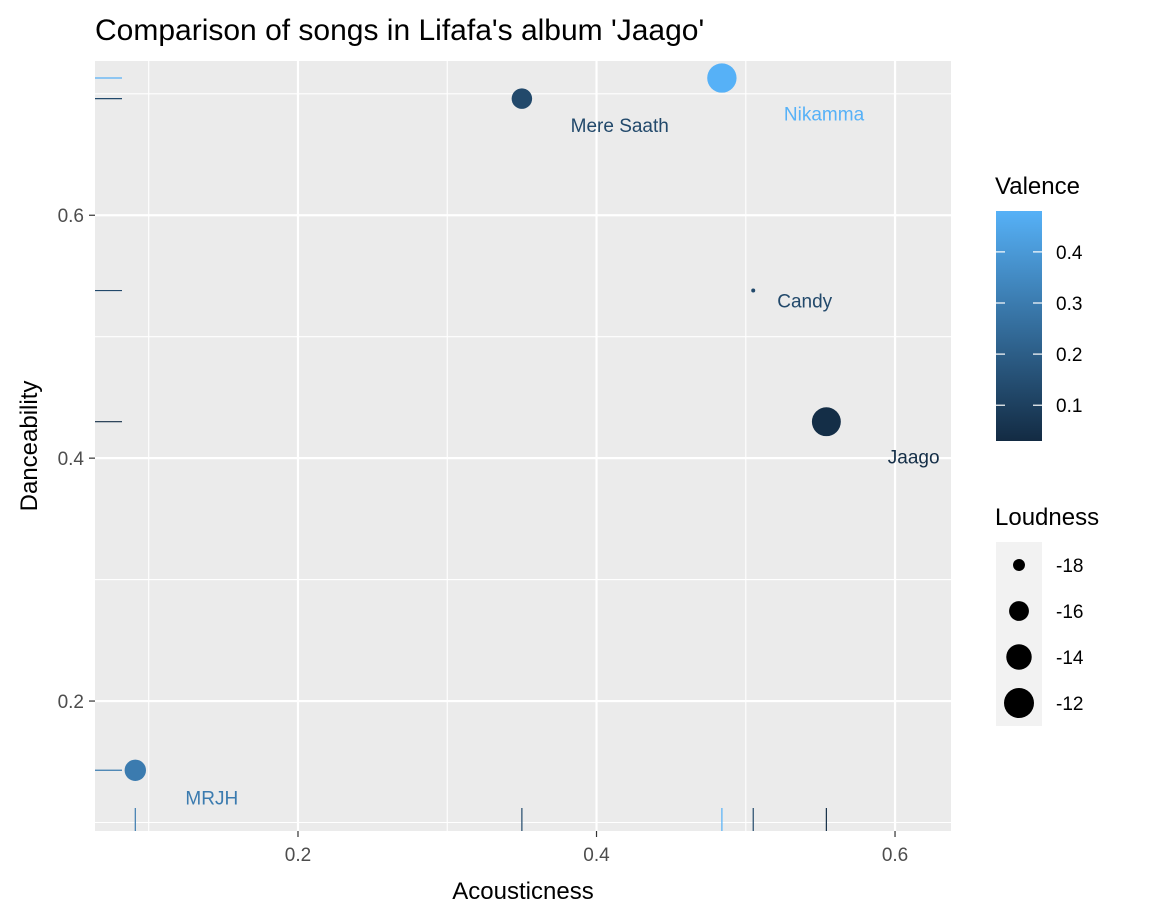 This screenshot has height=921, width=1152. Describe the element at coordinates (71, 702) in the screenshot. I see `y-tick-label: 0.2` at that location.